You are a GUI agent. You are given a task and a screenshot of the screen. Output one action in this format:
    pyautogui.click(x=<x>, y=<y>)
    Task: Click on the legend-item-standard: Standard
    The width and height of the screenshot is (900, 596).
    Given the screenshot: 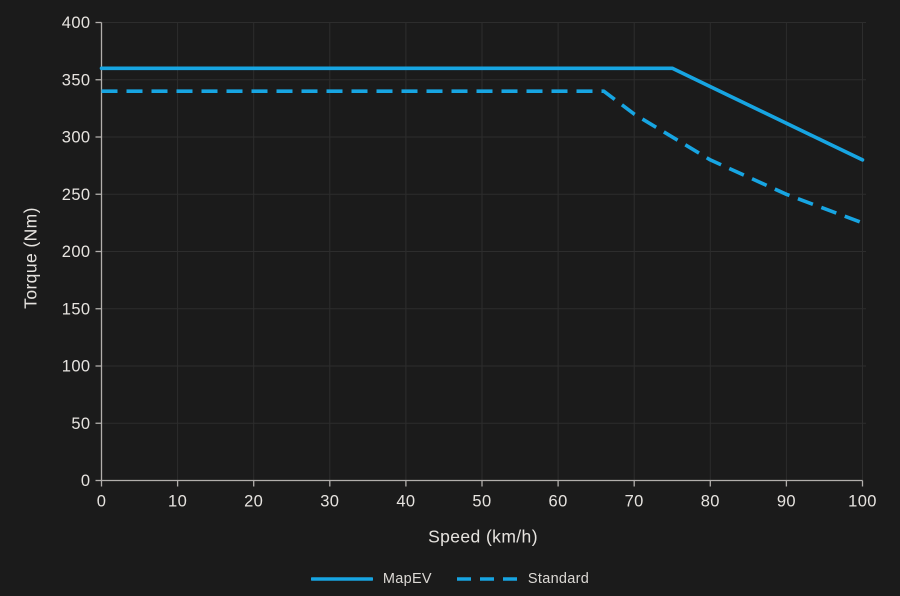 What is the action you would take?
    pyautogui.click(x=522, y=579)
    